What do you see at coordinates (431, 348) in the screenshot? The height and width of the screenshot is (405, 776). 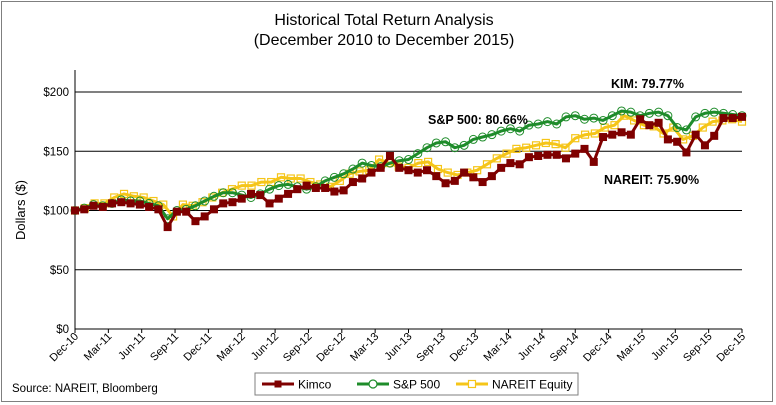 I see `x-tick-label: Sep-13` at bounding box center [431, 348].